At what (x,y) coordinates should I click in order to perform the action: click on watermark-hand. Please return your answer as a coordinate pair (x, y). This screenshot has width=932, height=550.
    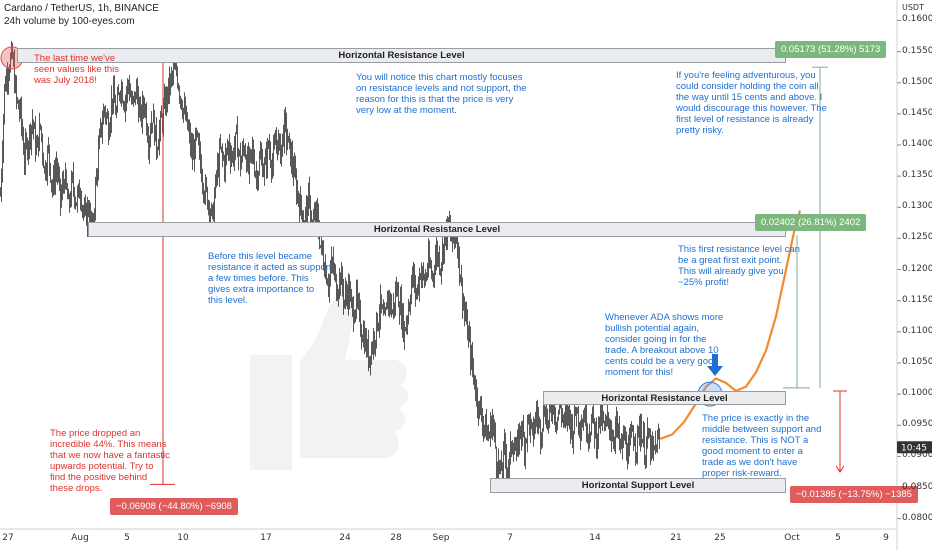
    Looking at the image, I should click on (354, 376).